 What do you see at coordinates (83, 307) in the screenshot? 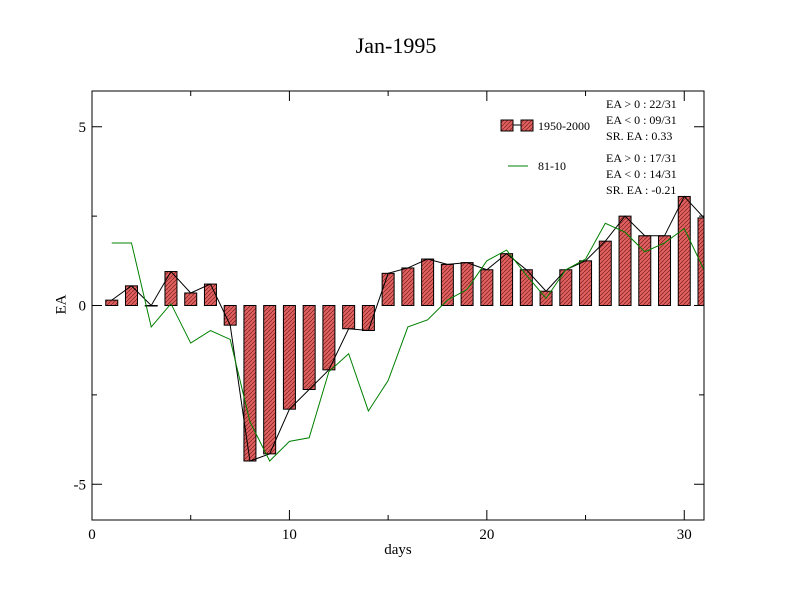
I see `y-tick-label: 0` at bounding box center [83, 307].